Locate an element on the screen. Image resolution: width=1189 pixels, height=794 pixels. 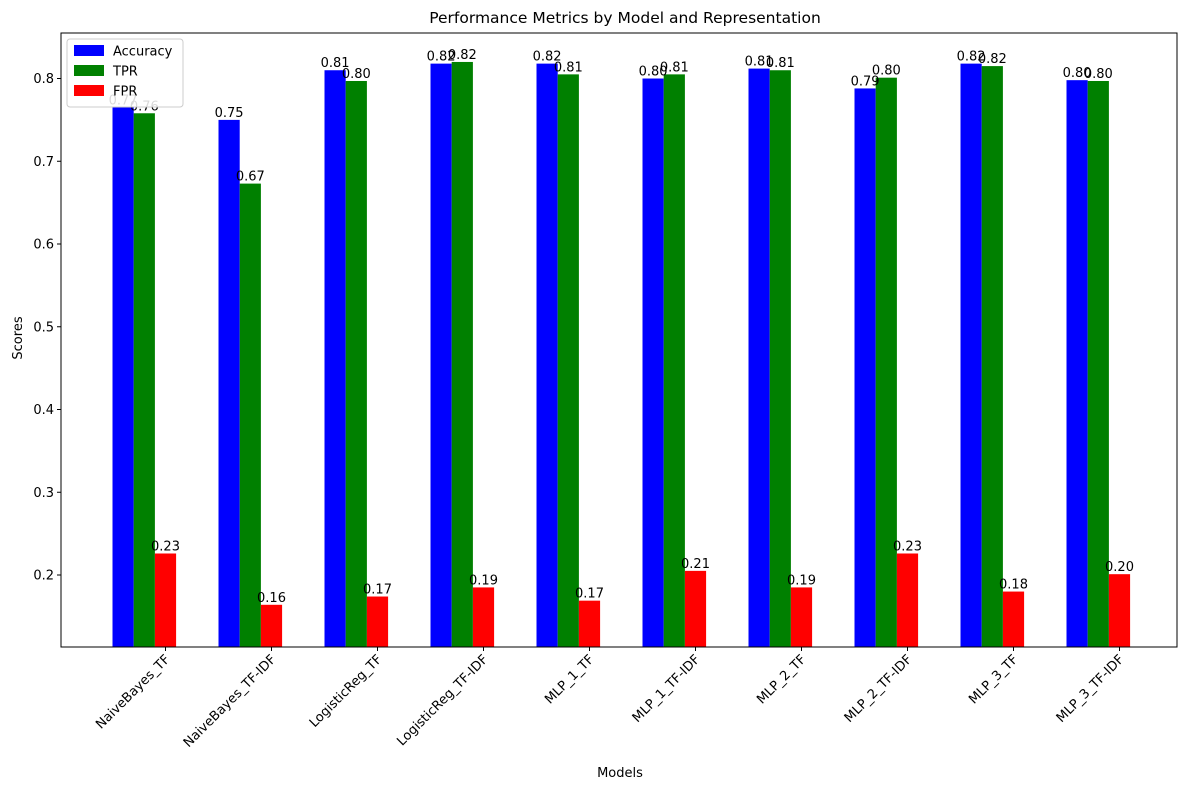
x-tick-label-6: MLP_1_TF-IDF is located at coordinates (667, 689).